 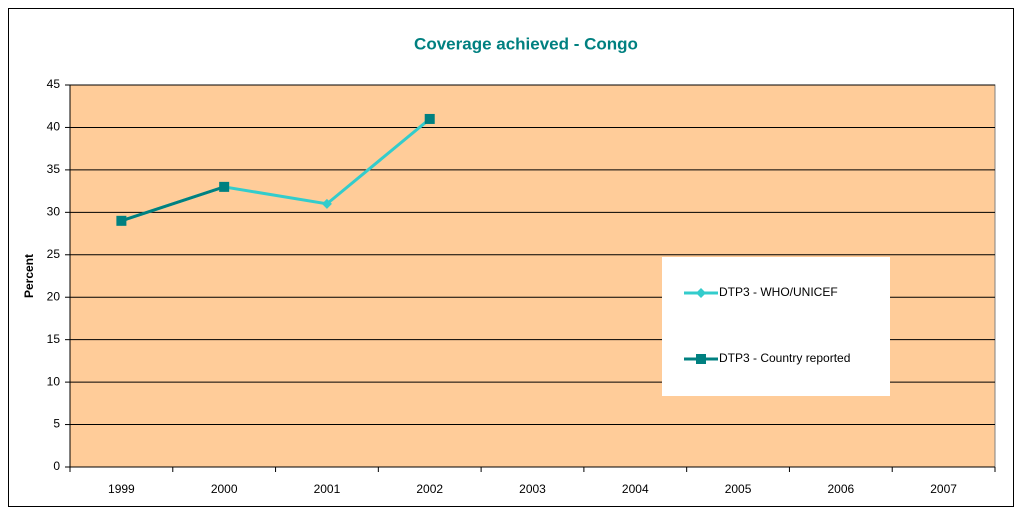 What do you see at coordinates (54, 381) in the screenshot?
I see `y-tick-label: 10` at bounding box center [54, 381].